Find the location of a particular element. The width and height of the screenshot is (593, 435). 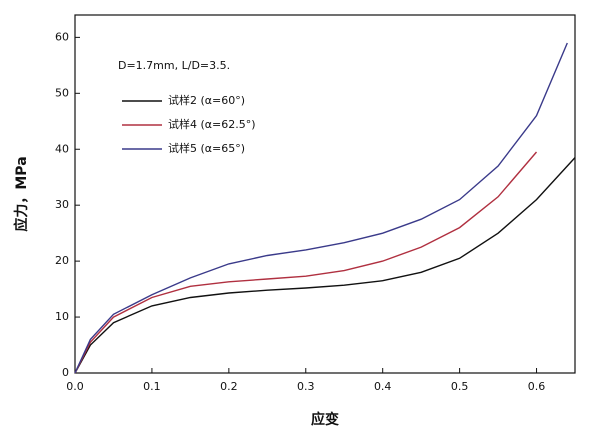

annotation: D=1.7mm, L/D=3.5. is located at coordinates (174, 65).